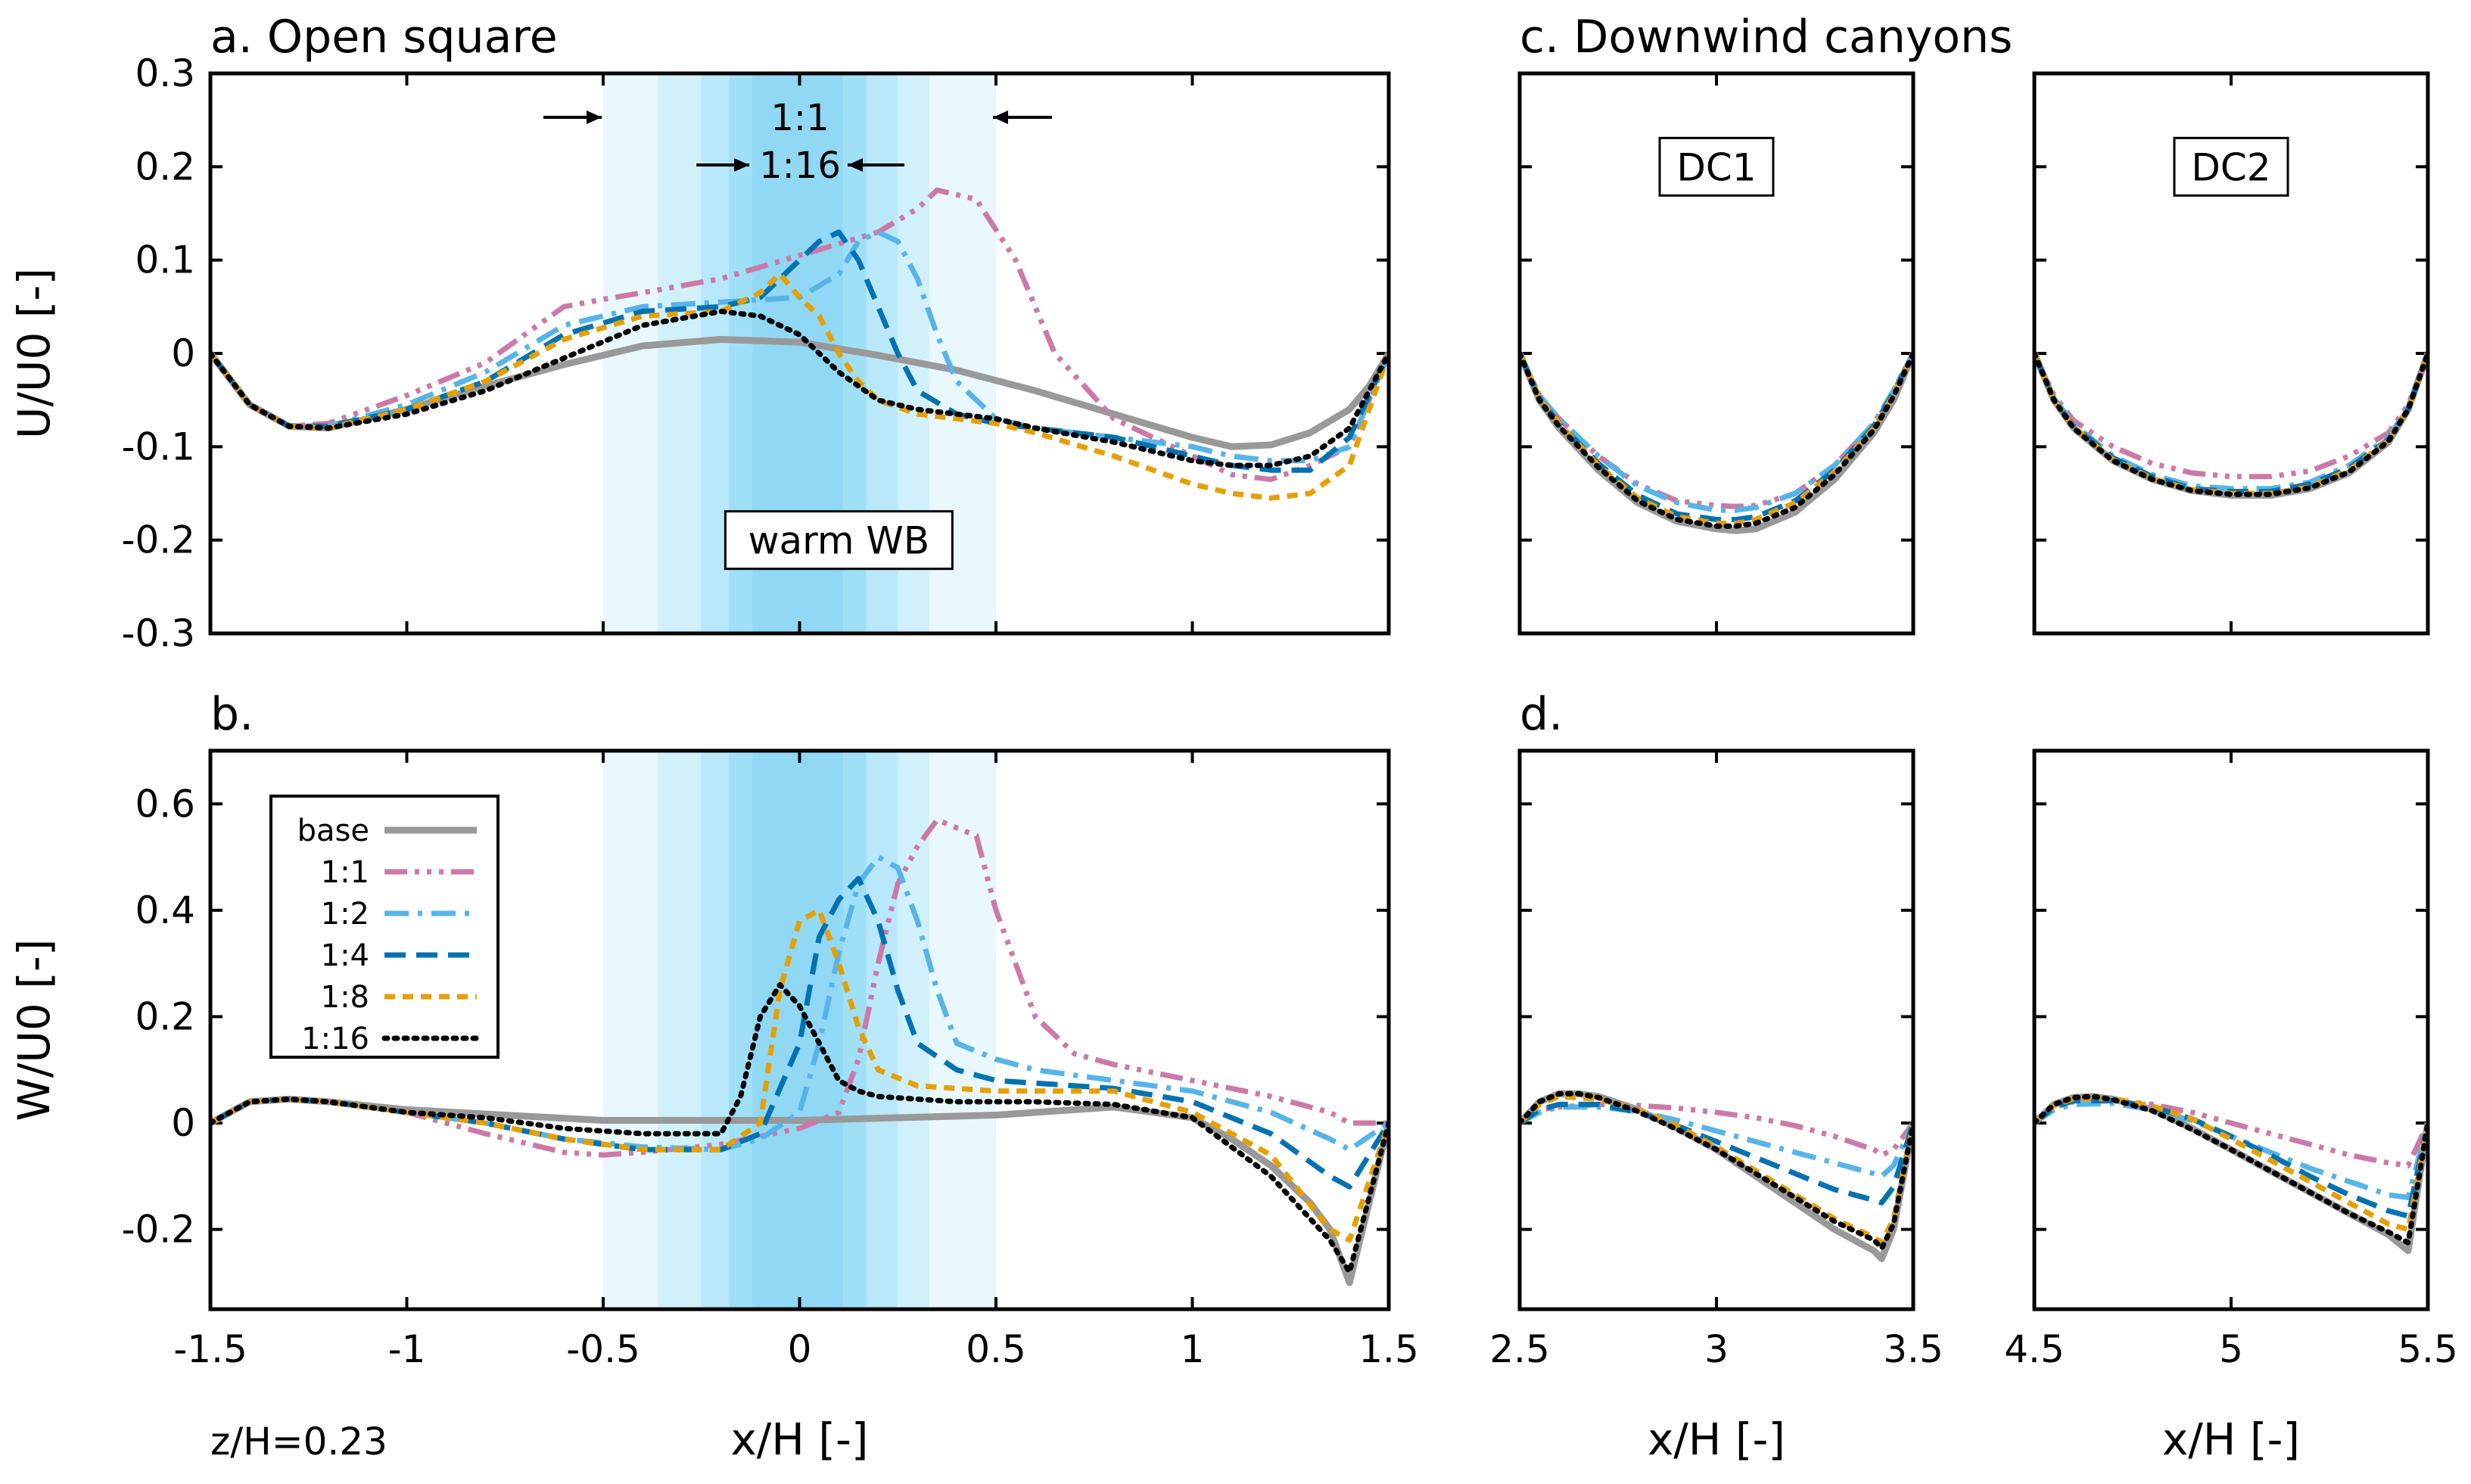 The image size is (2471, 1484). What do you see at coordinates (800, 166) in the screenshot?
I see `annotation-label: 1:16` at bounding box center [800, 166].